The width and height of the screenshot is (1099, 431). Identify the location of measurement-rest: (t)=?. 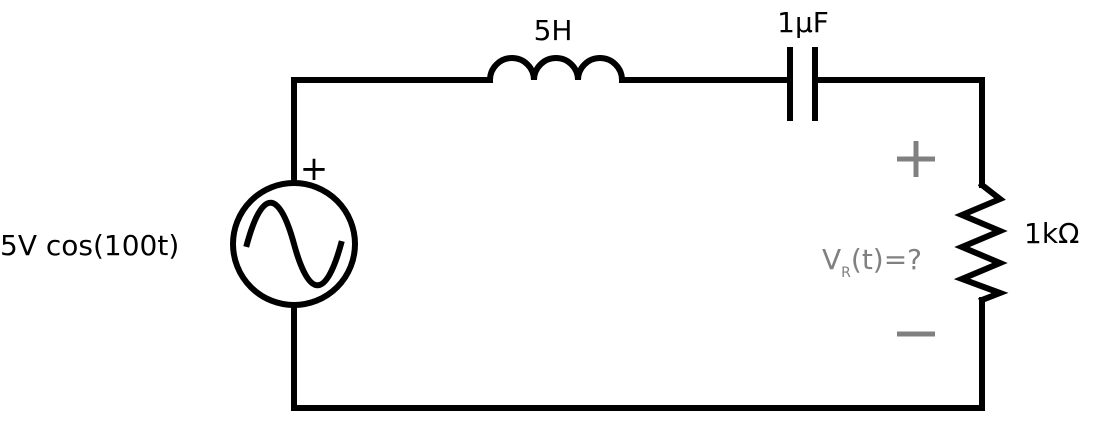
(886, 259).